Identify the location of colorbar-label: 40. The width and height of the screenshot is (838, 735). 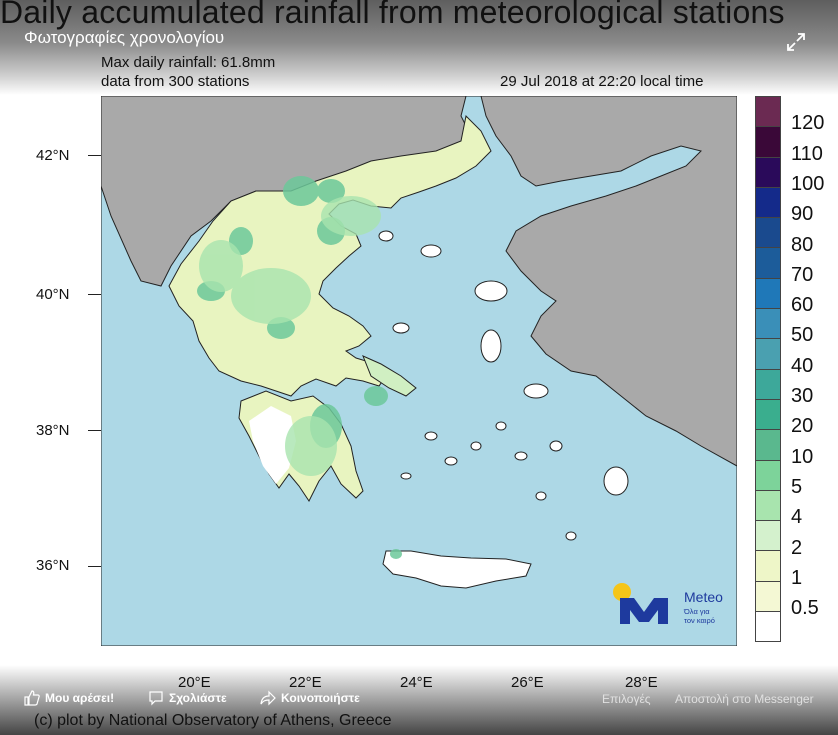
(802, 365).